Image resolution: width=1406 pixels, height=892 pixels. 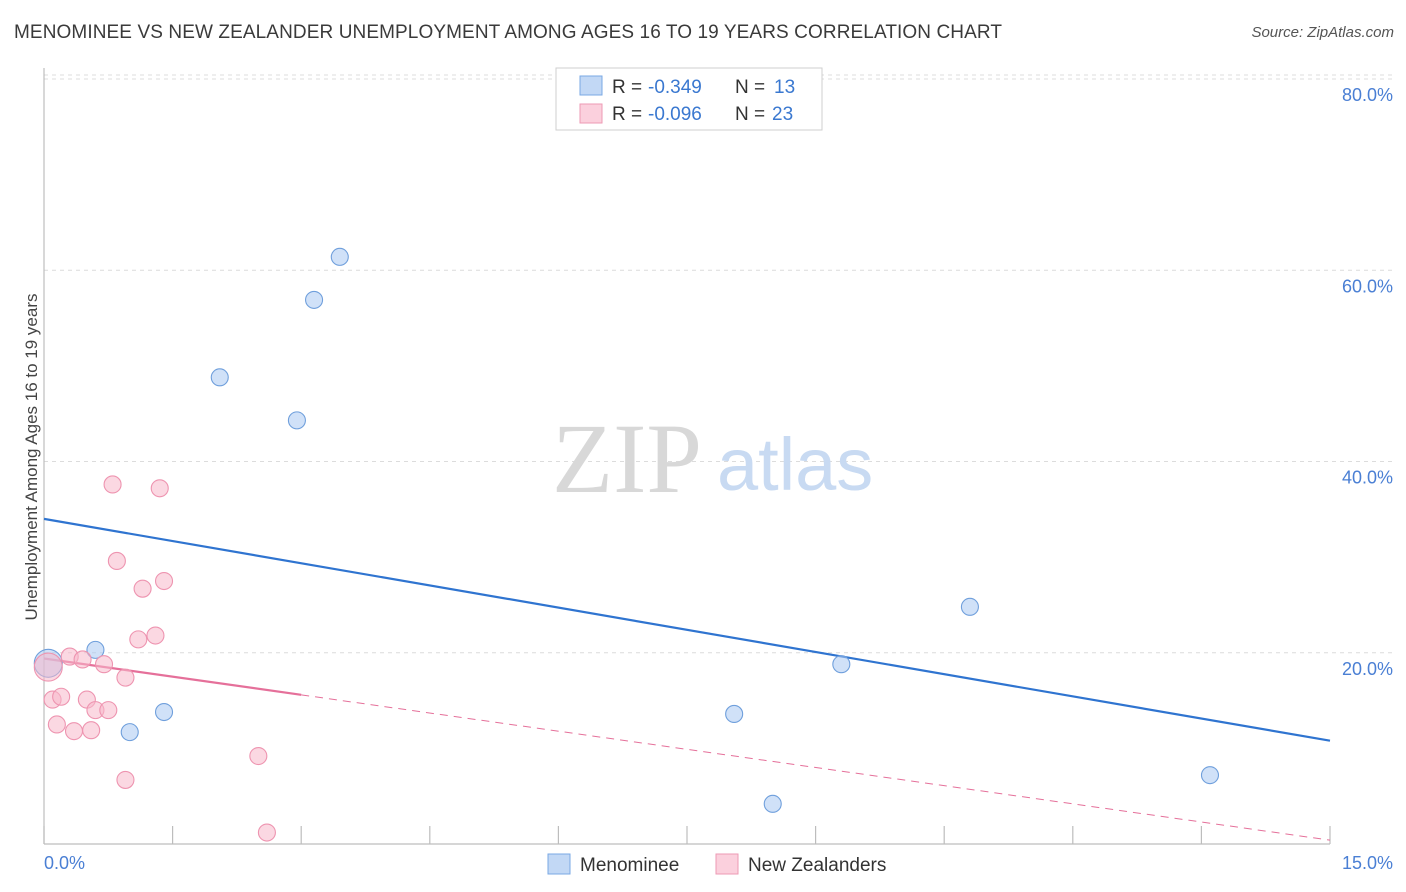 I want to click on y-tick-label-3: 80.0%, so click(x=1367, y=95).